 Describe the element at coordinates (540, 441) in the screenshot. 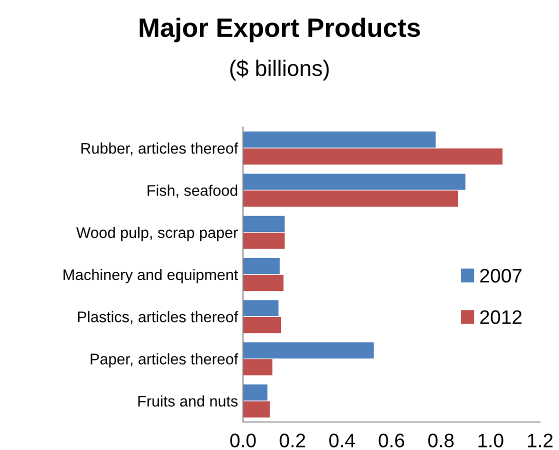

I see `x-tick-label: 1.2` at that location.